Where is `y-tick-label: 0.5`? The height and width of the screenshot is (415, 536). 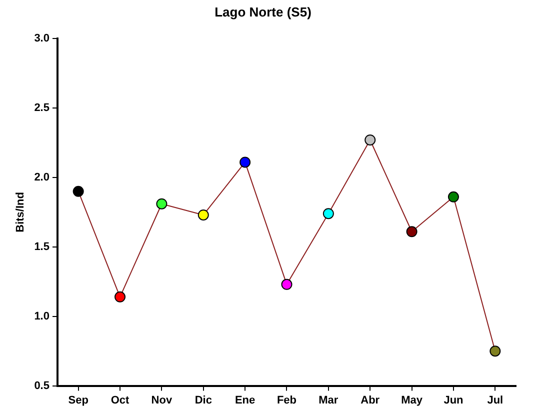 y-tick-label: 0.5 is located at coordinates (42, 386).